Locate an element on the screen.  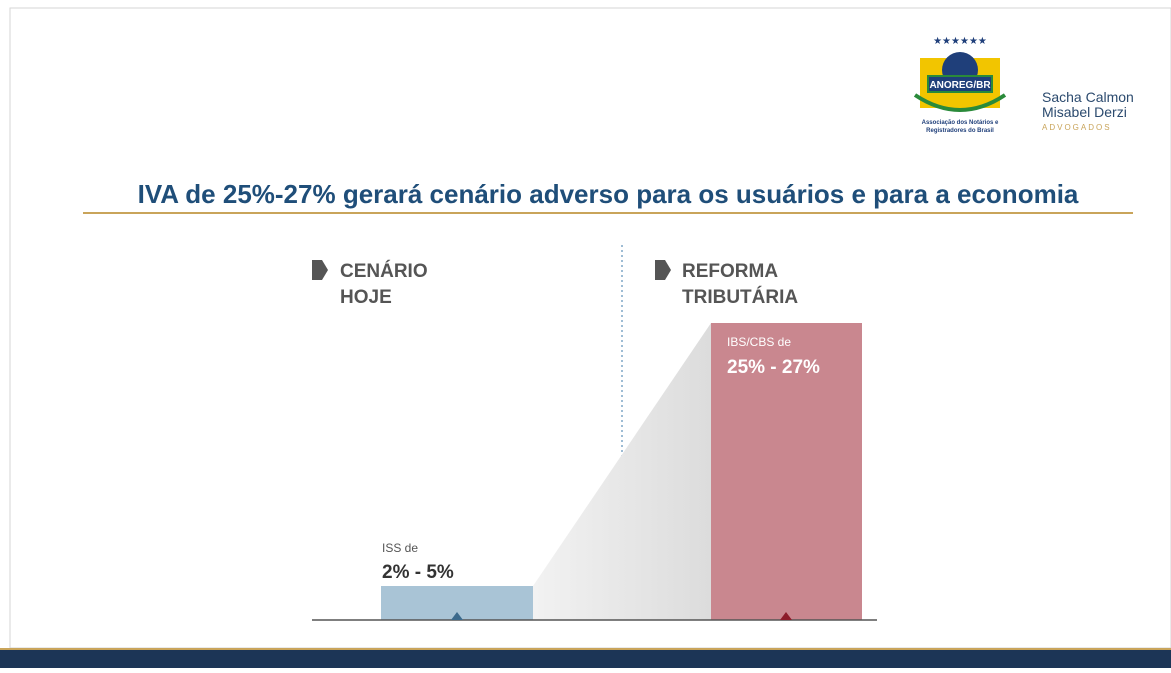
rate-value: 2% - 5% is located at coordinates (418, 572).